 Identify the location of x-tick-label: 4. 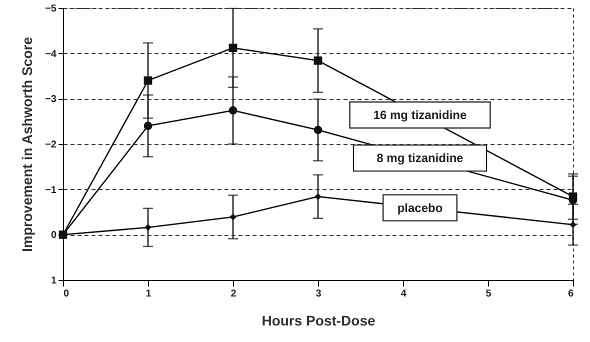
(403, 294).